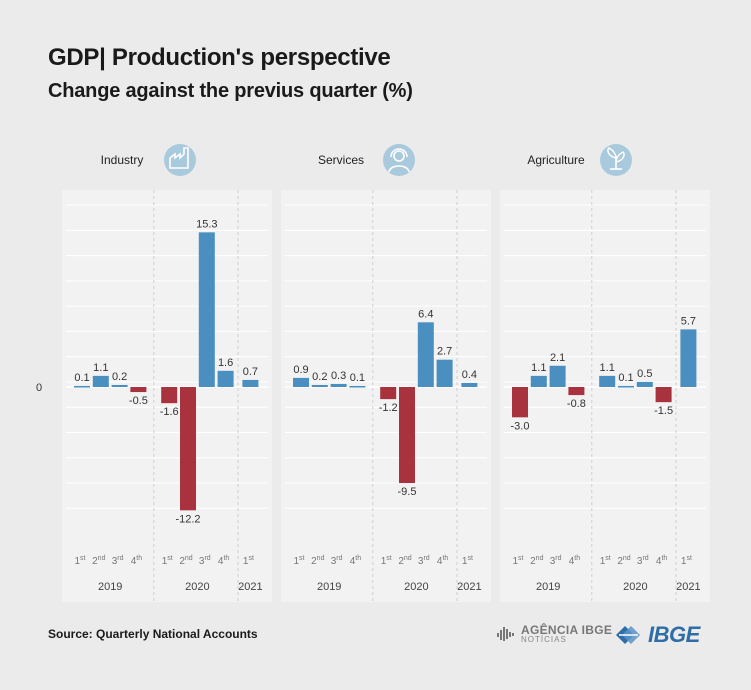 The width and height of the screenshot is (751, 690). I want to click on data-label: 0.4, so click(469, 375).